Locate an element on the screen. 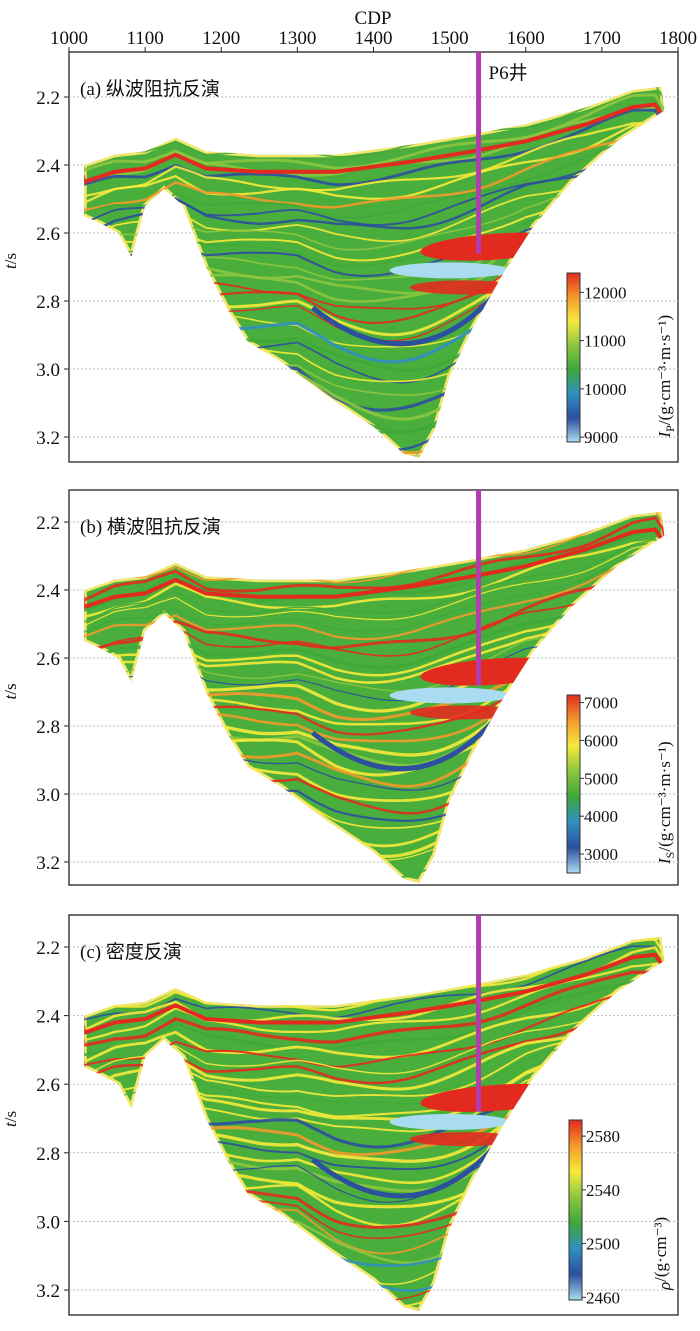 The width and height of the screenshot is (700, 1331). x-tick-label: 1800 is located at coordinates (678, 38).